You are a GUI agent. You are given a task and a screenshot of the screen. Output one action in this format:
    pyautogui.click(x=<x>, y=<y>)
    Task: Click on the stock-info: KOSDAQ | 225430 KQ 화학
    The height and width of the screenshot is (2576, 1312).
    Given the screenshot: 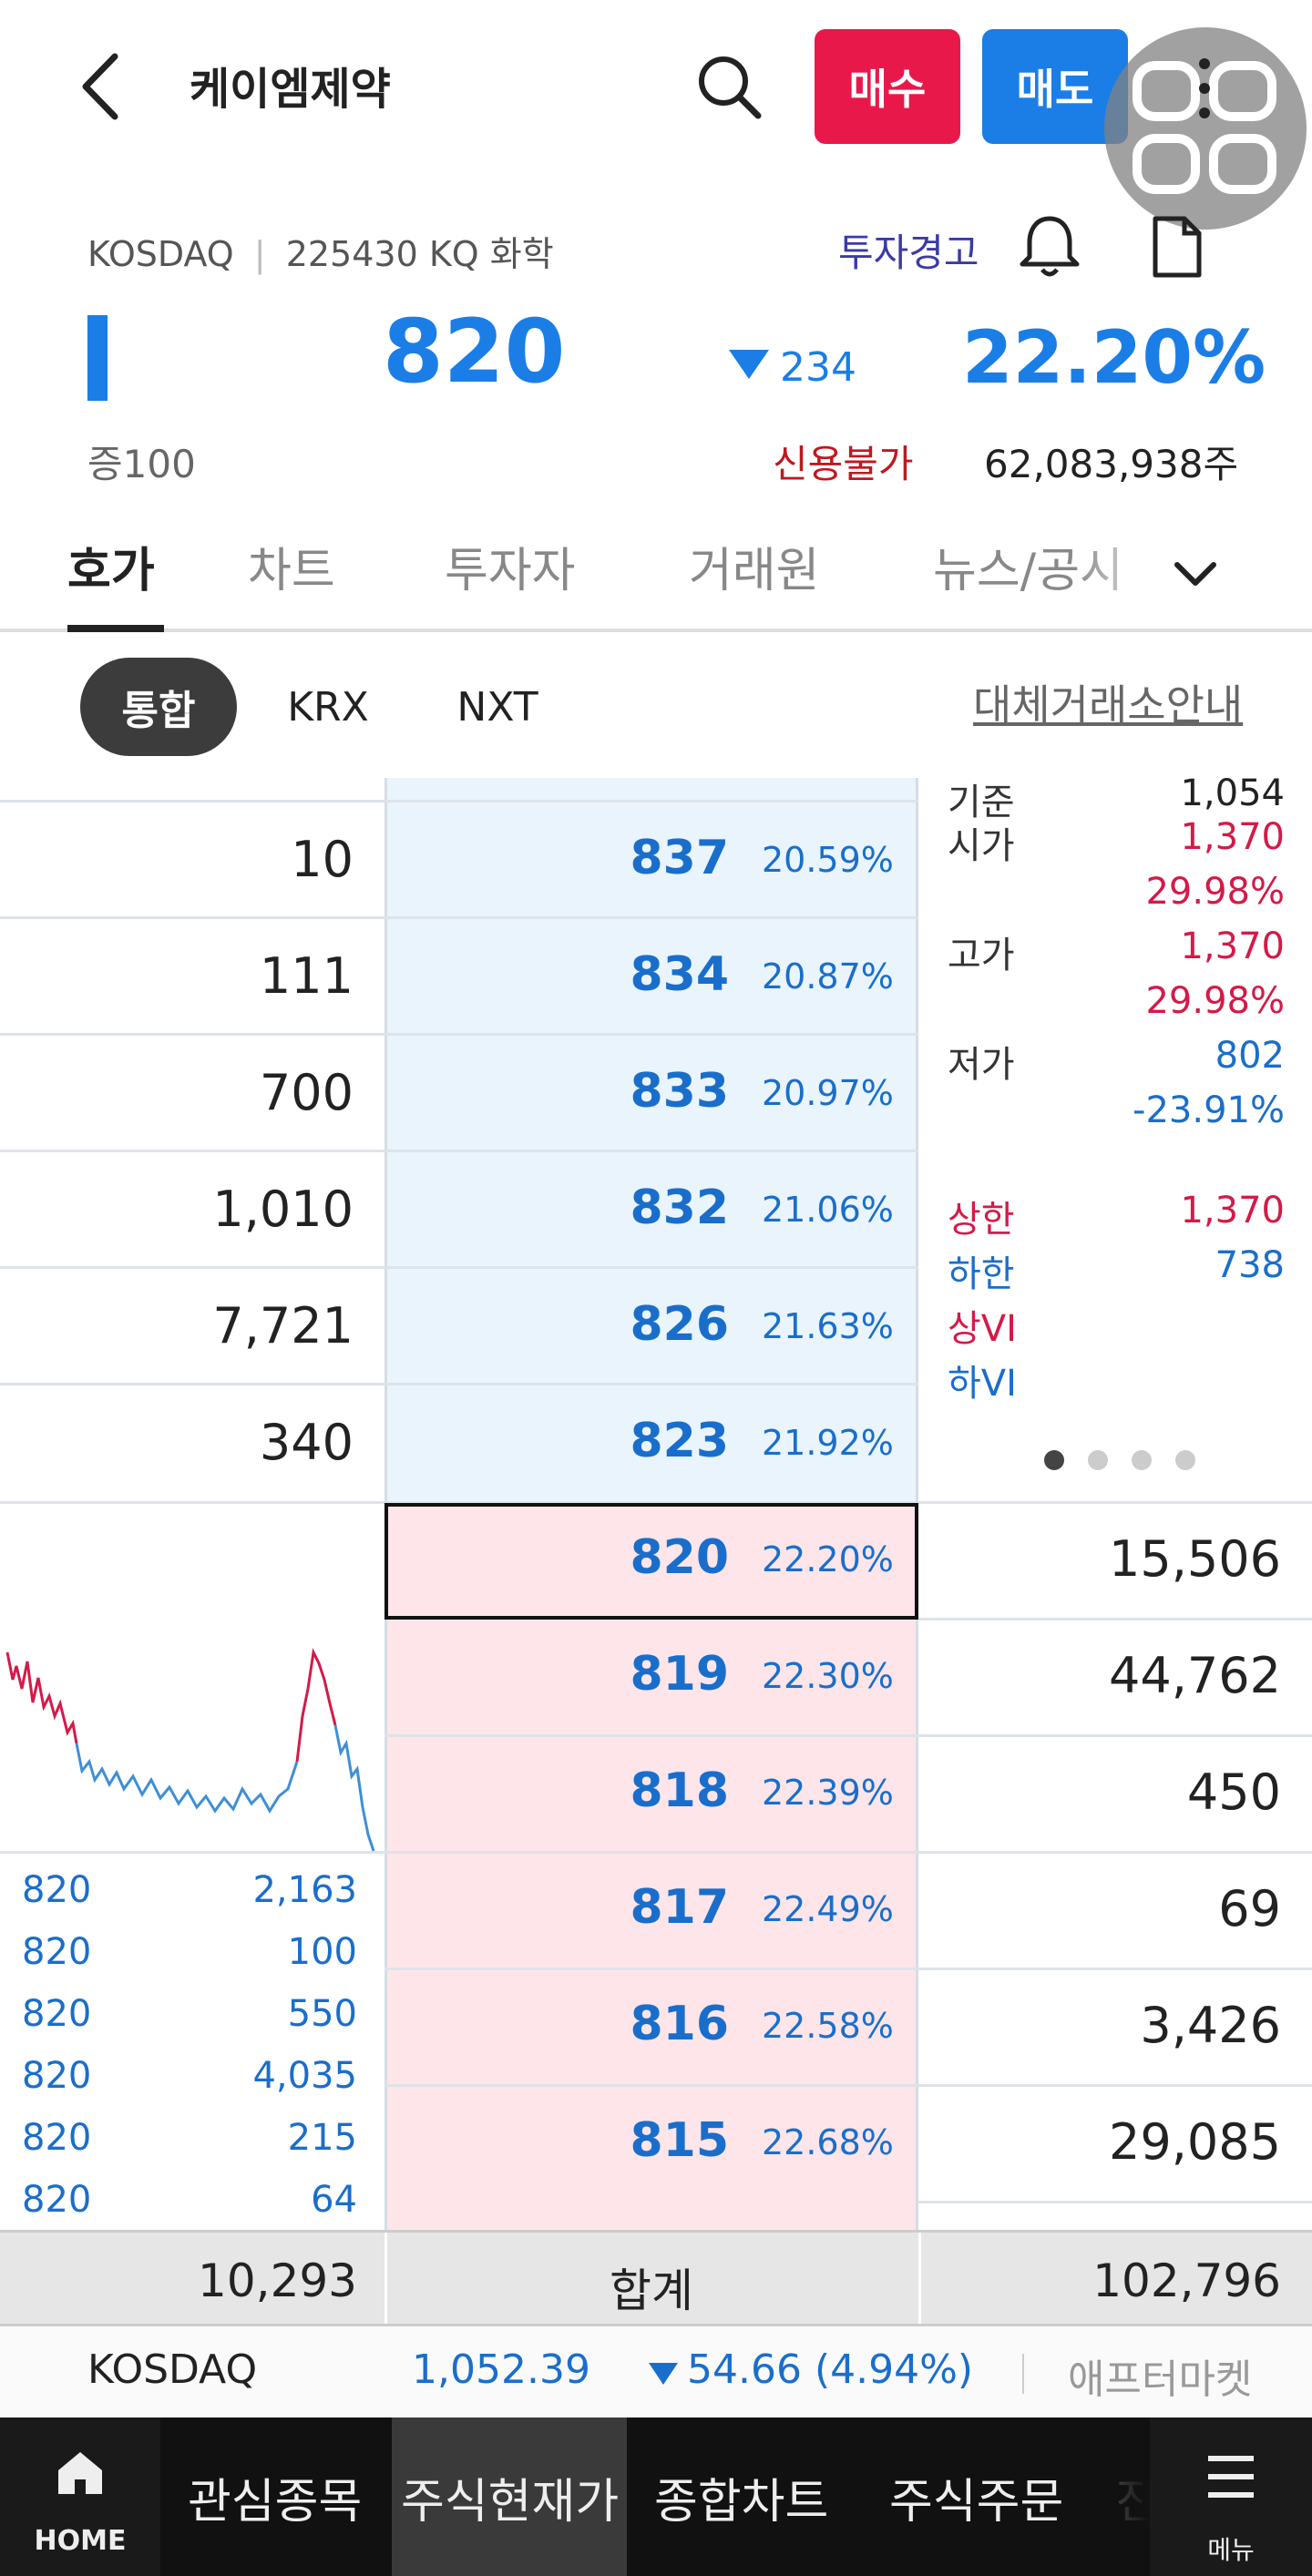 What is the action you would take?
    pyautogui.click(x=321, y=251)
    